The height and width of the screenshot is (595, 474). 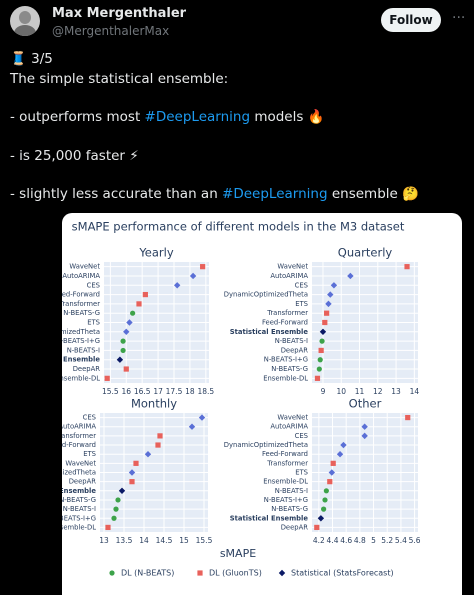 I want to click on legend-label: Statistical (StatsForecast), so click(x=342, y=573).